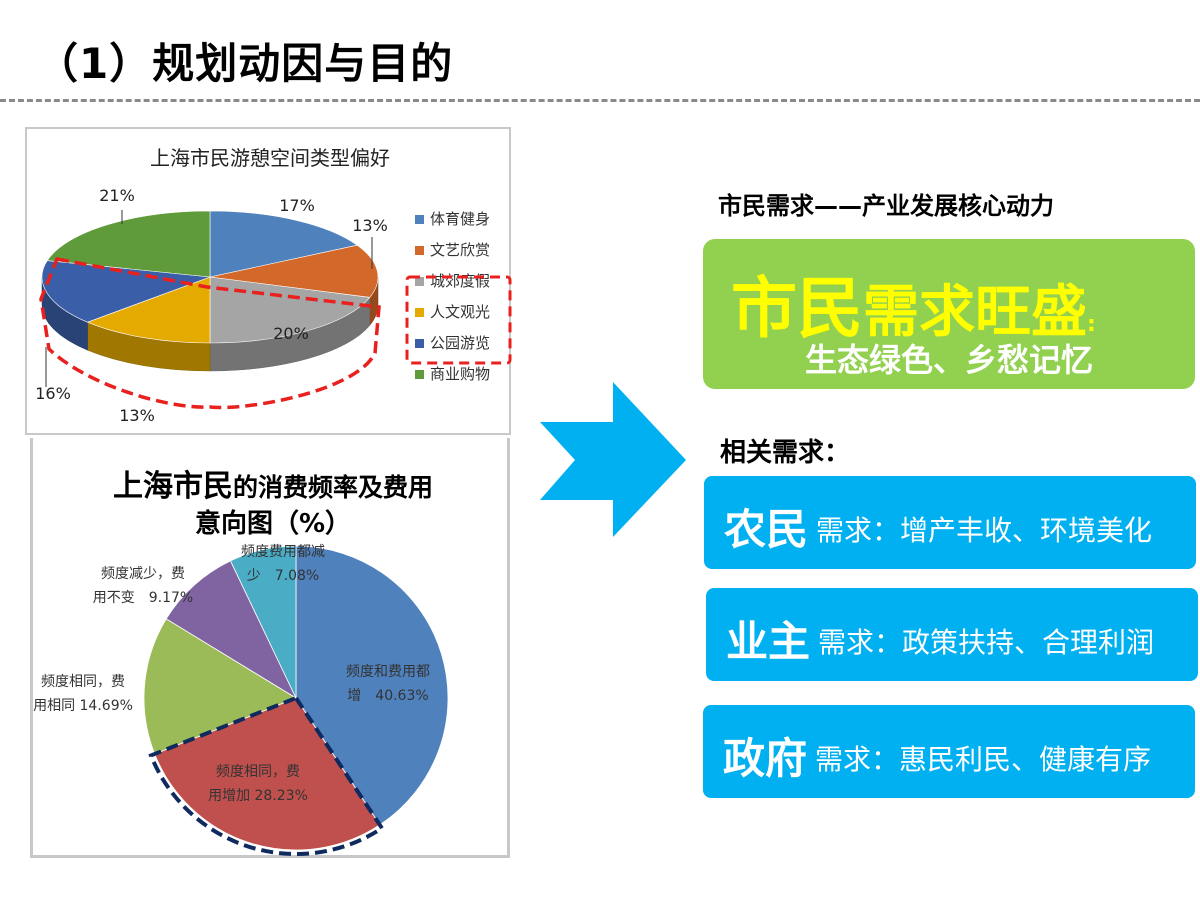 The image size is (1200, 900). I want to click on highlight-title: 市民需求旺盛:, so click(913, 303).